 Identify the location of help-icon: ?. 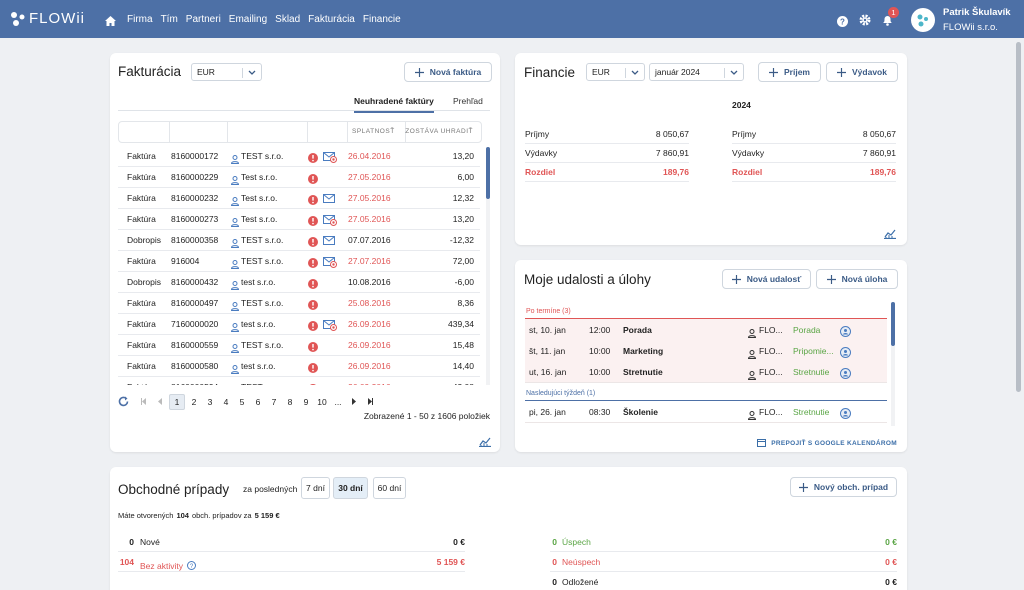
(842, 23).